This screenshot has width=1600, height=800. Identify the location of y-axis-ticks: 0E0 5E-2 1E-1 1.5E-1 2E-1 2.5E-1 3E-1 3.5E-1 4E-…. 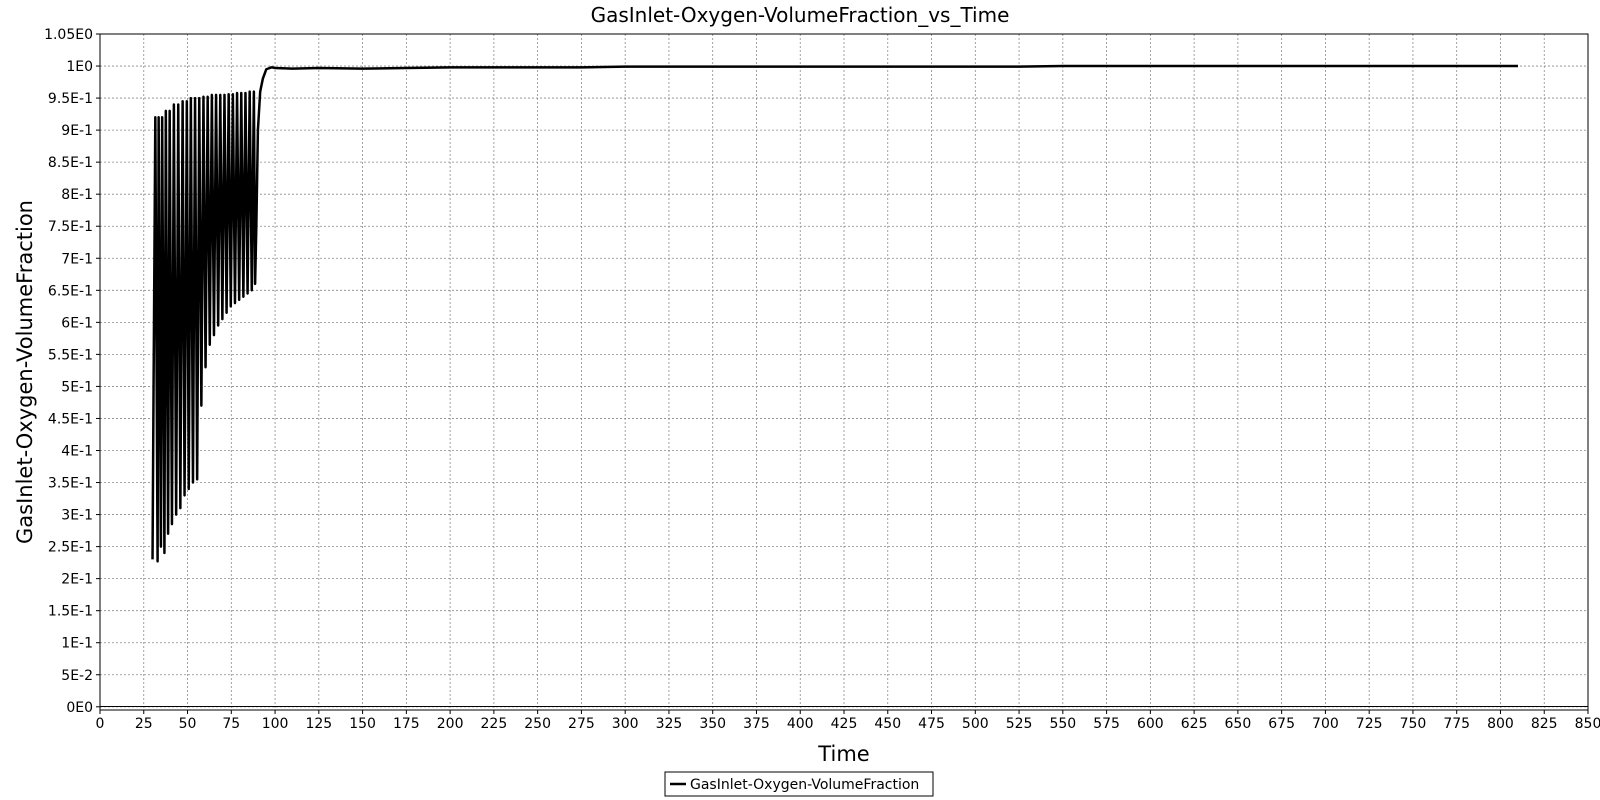
(72, 371).